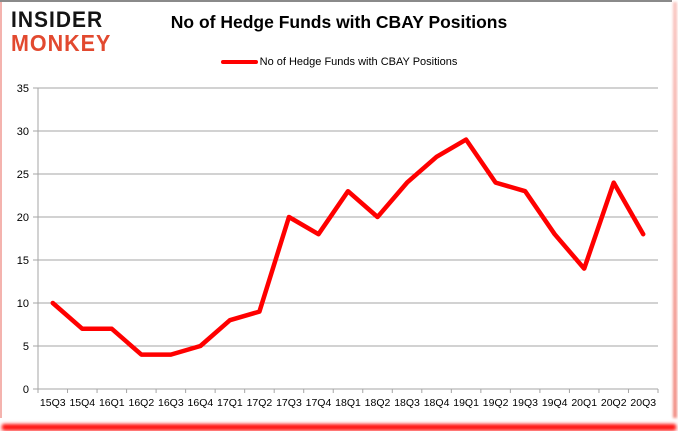 The width and height of the screenshot is (678, 431). I want to click on x-tick-label: 20Q3, so click(643, 403).